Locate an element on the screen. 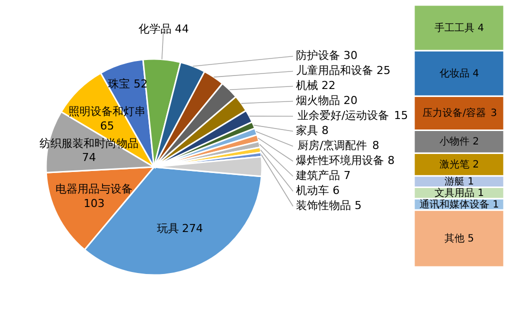 The height and width of the screenshot is (326, 518). slice-label: 防护设备 is located at coordinates (318, 55).